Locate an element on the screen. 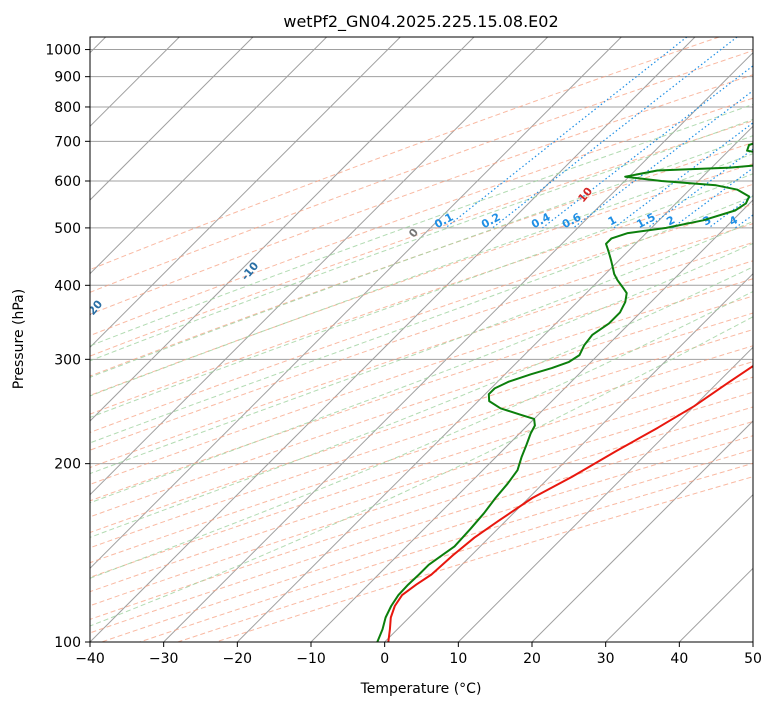 This screenshot has width=775, height=708. x-tick-label: 20 is located at coordinates (532, 659).